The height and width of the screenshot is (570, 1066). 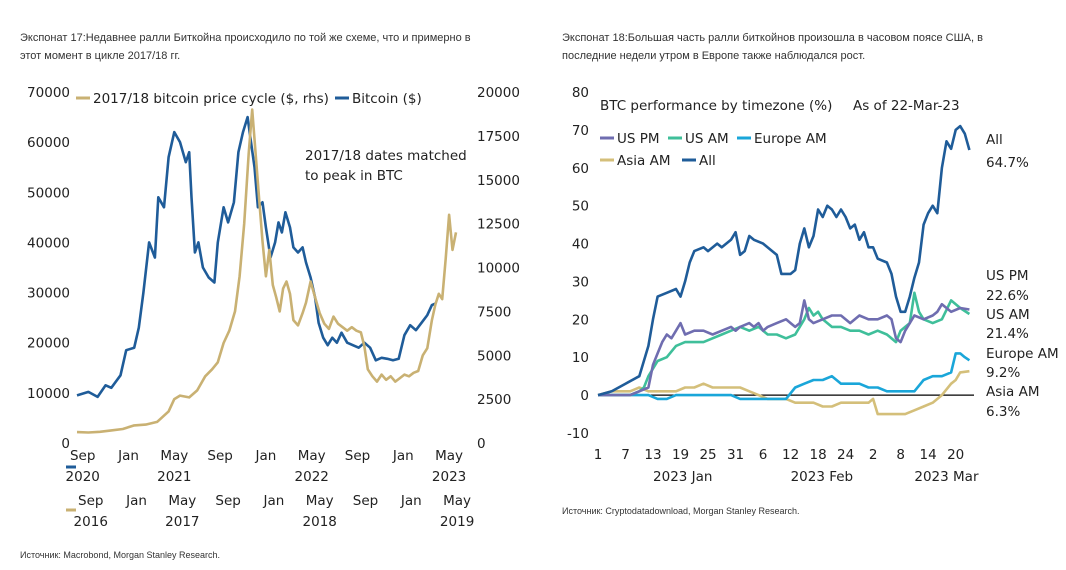 What do you see at coordinates (652, 455) in the screenshot?
I see `x-axis-tick-label: 13` at bounding box center [652, 455].